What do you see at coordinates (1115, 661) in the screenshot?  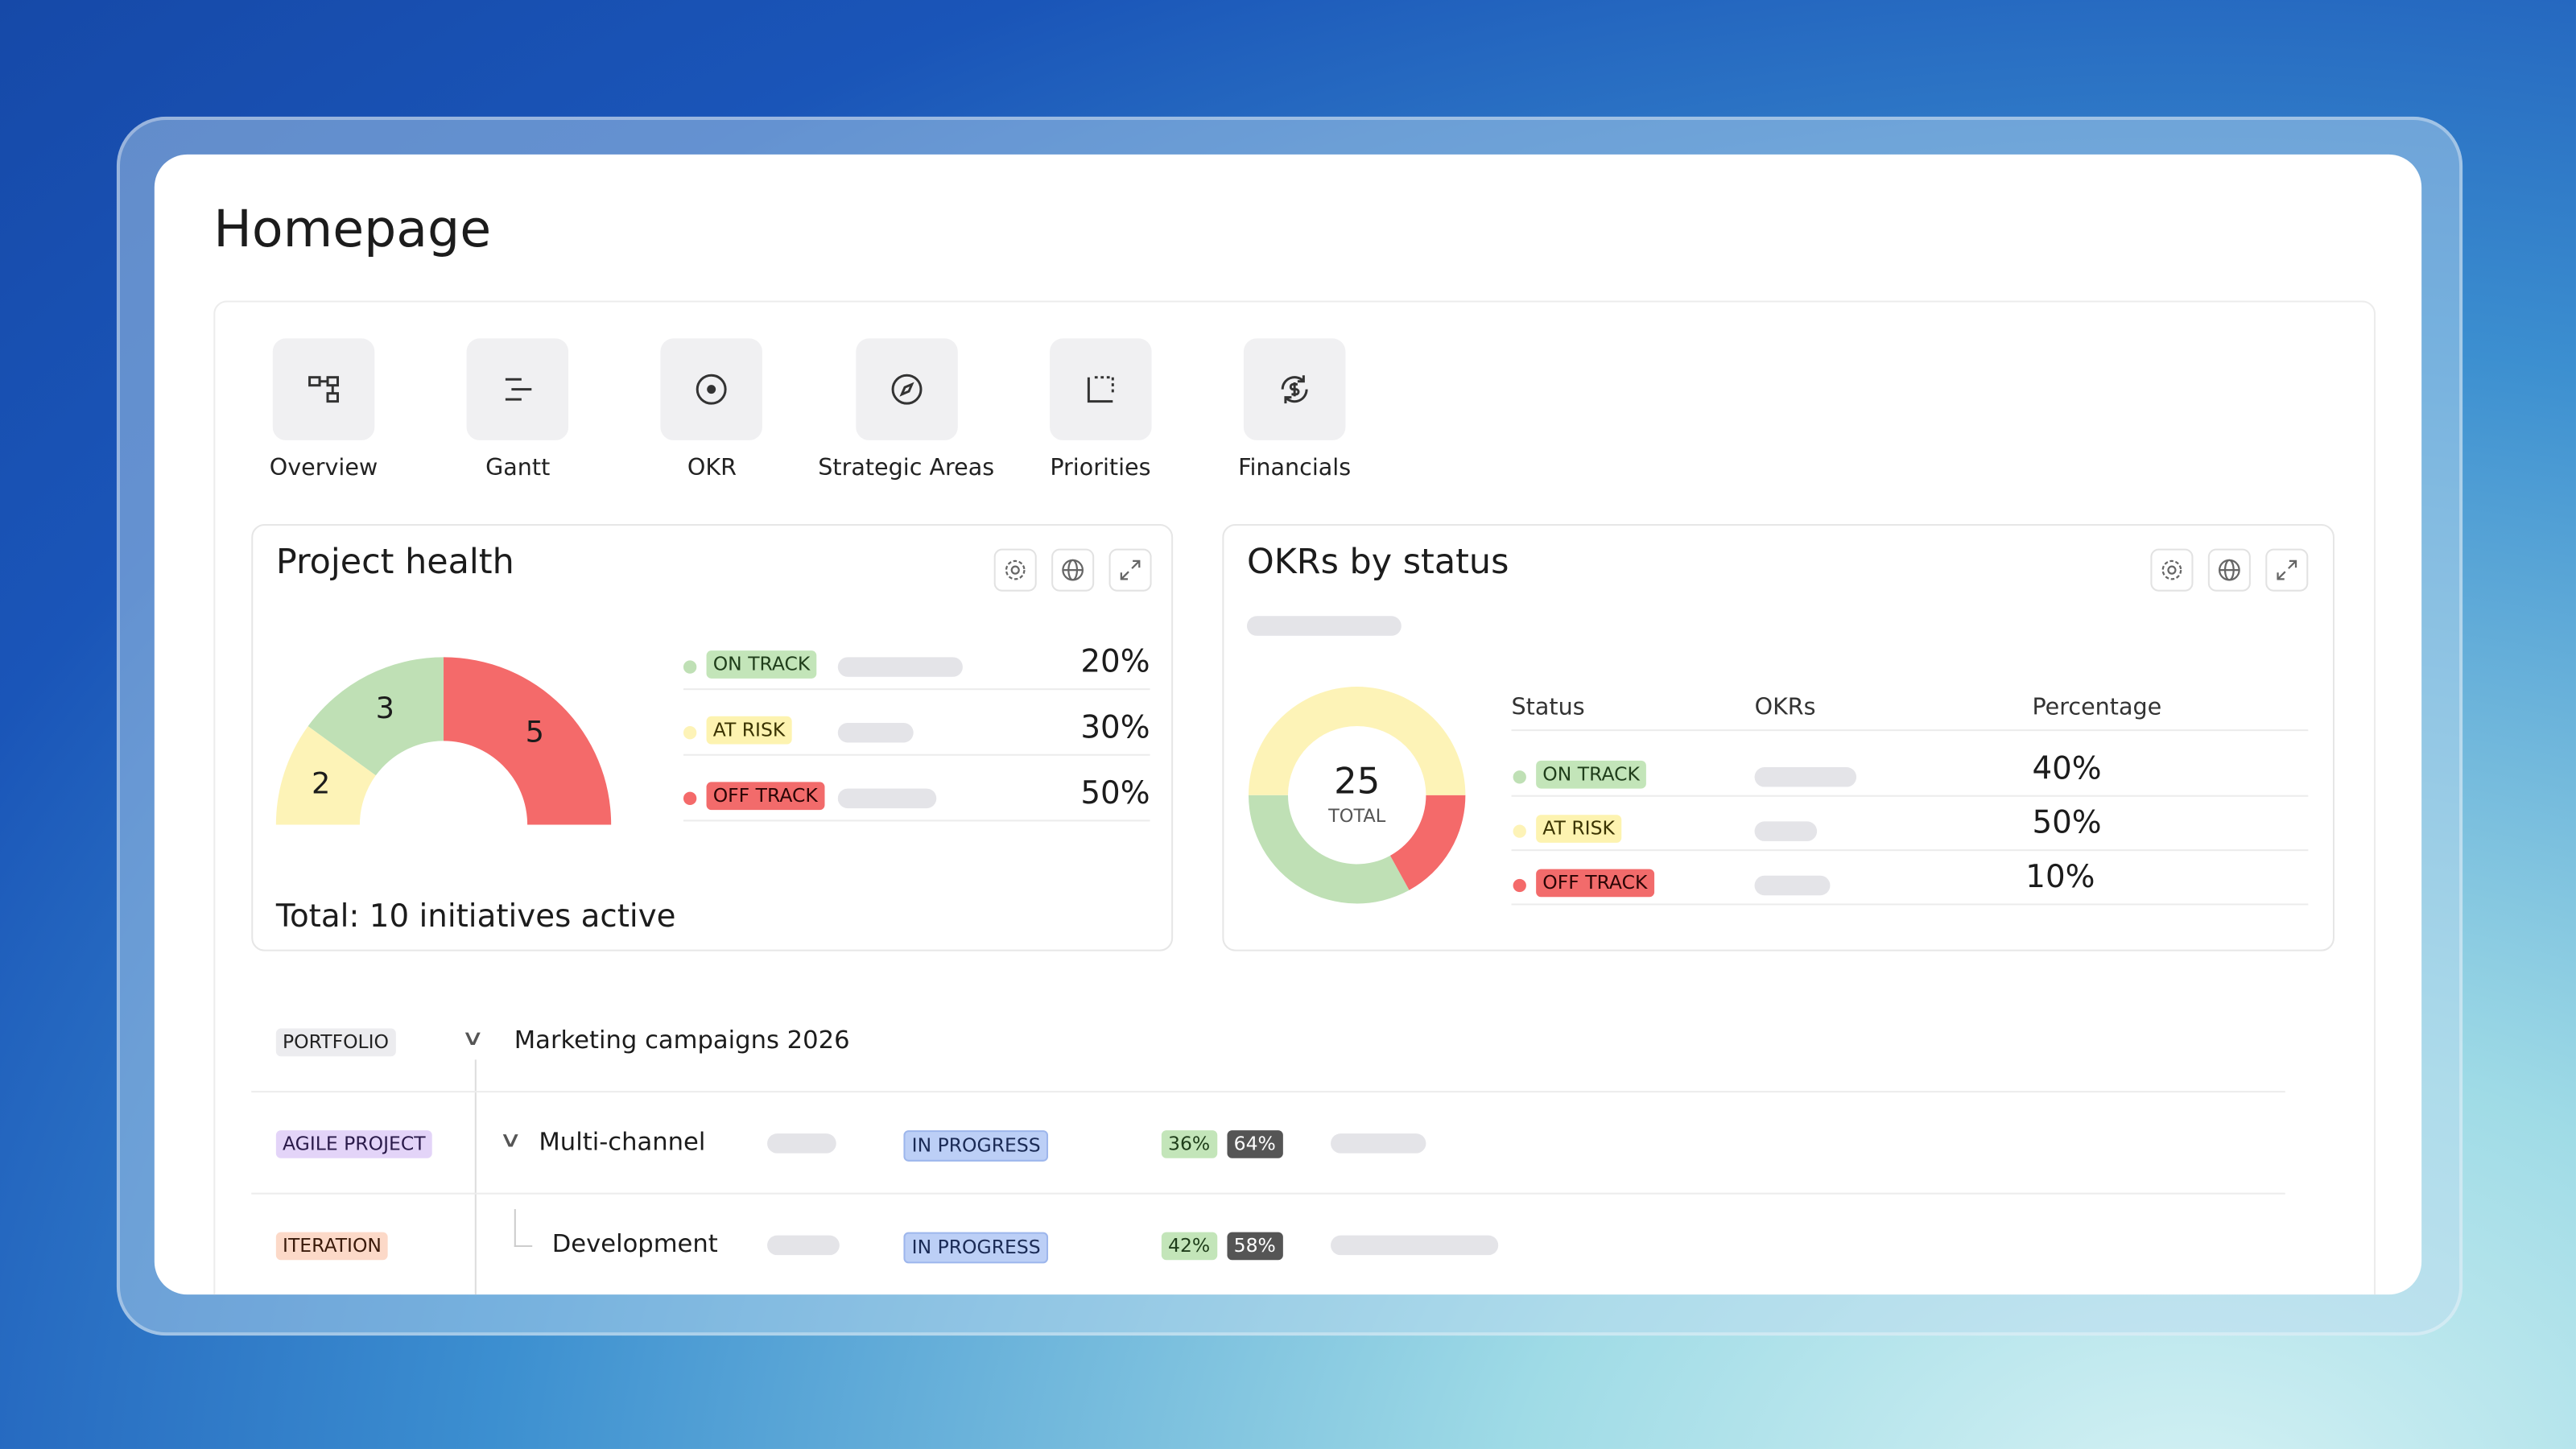 I see `percent: 20%` at bounding box center [1115, 661].